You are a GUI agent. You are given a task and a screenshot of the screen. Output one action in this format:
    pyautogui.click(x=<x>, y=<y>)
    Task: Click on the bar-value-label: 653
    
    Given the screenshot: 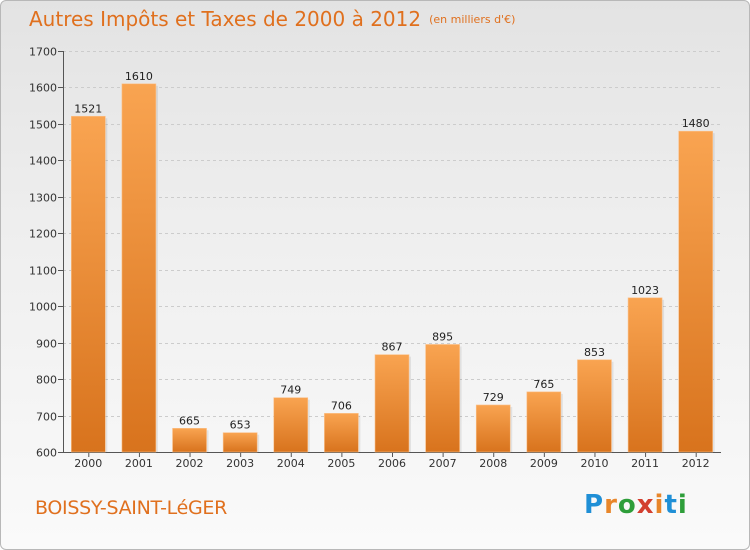 What is the action you would take?
    pyautogui.click(x=240, y=425)
    